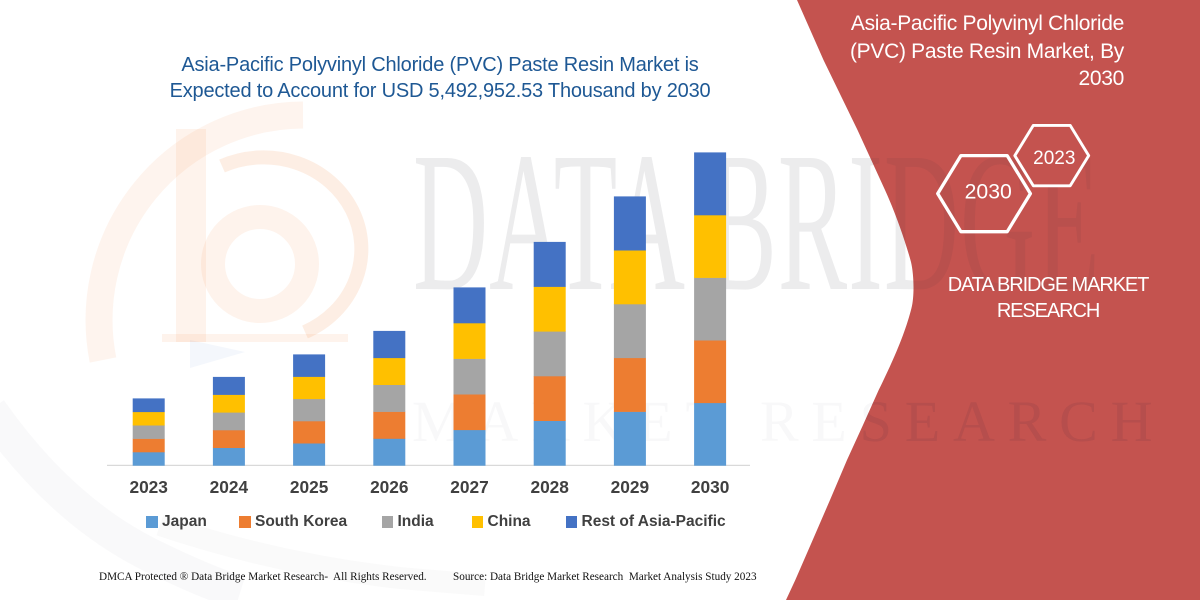 The width and height of the screenshot is (1200, 600). I want to click on svg-text: 2030, so click(988, 192).